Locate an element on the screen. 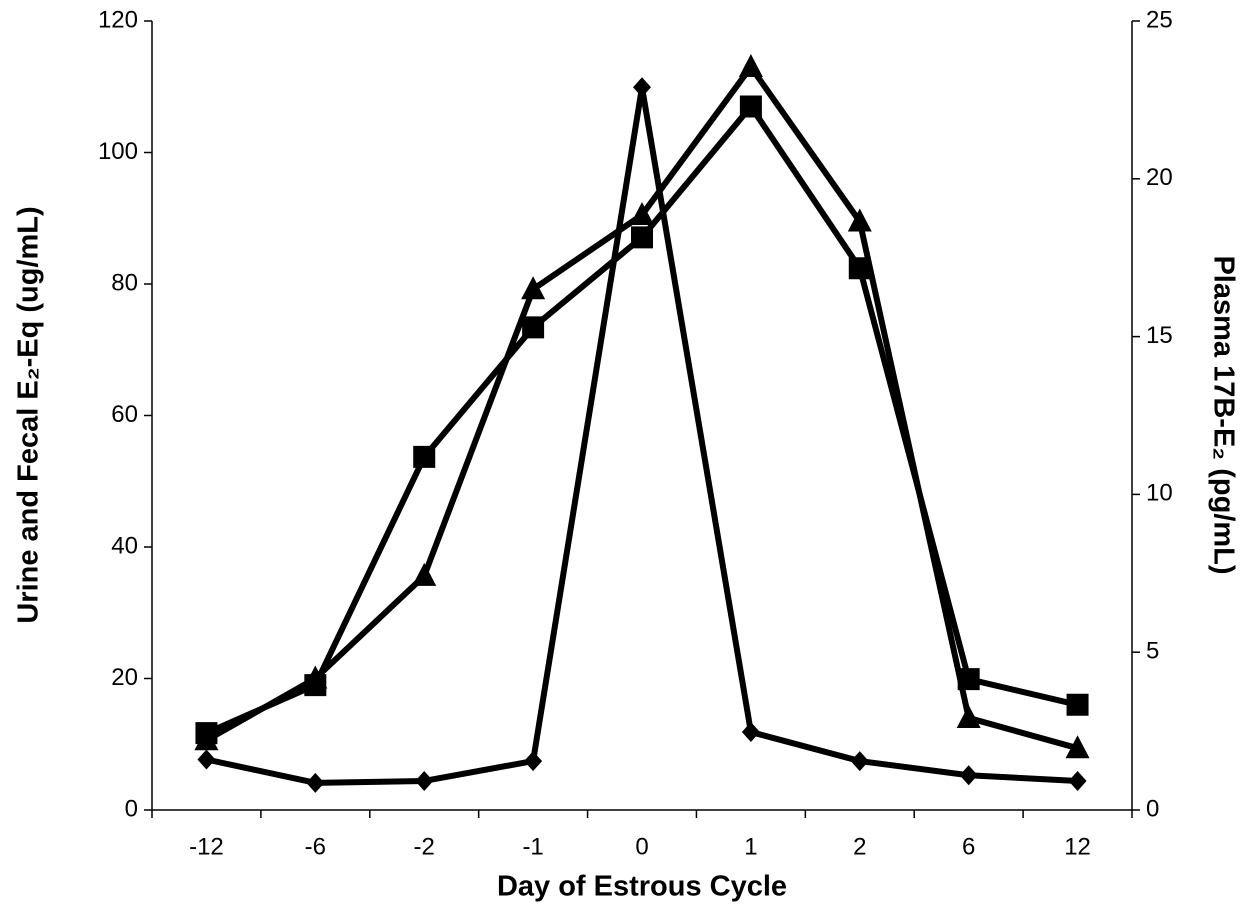 This screenshot has width=1252, height=915. y-tick-label: 0 is located at coordinates (131, 808).